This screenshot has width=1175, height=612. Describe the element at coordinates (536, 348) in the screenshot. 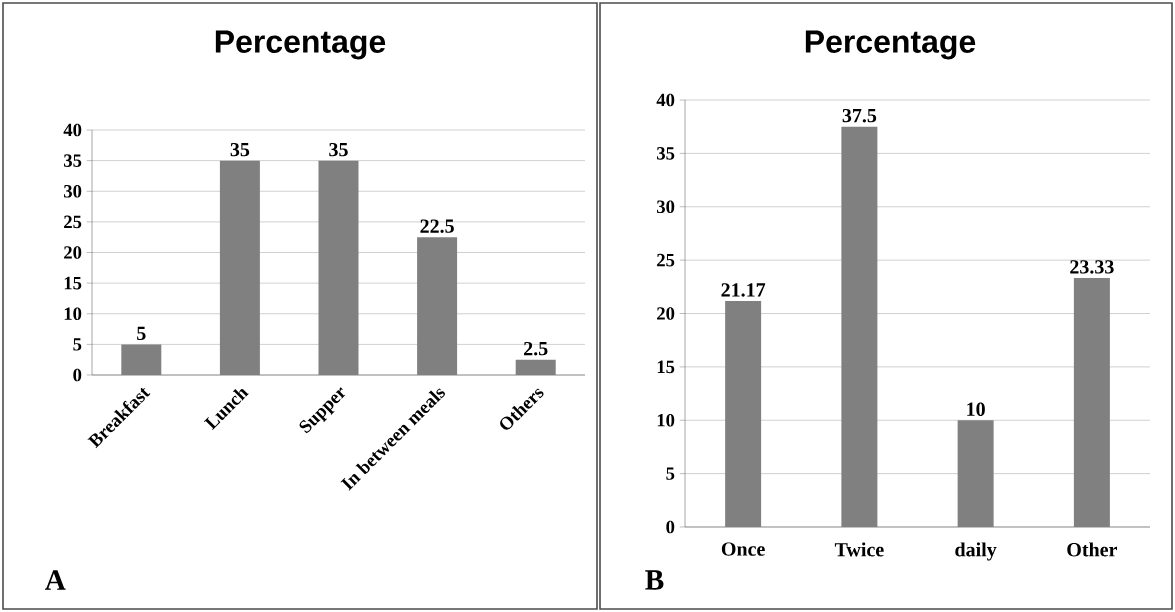

I see `data-label: 2.5` at that location.